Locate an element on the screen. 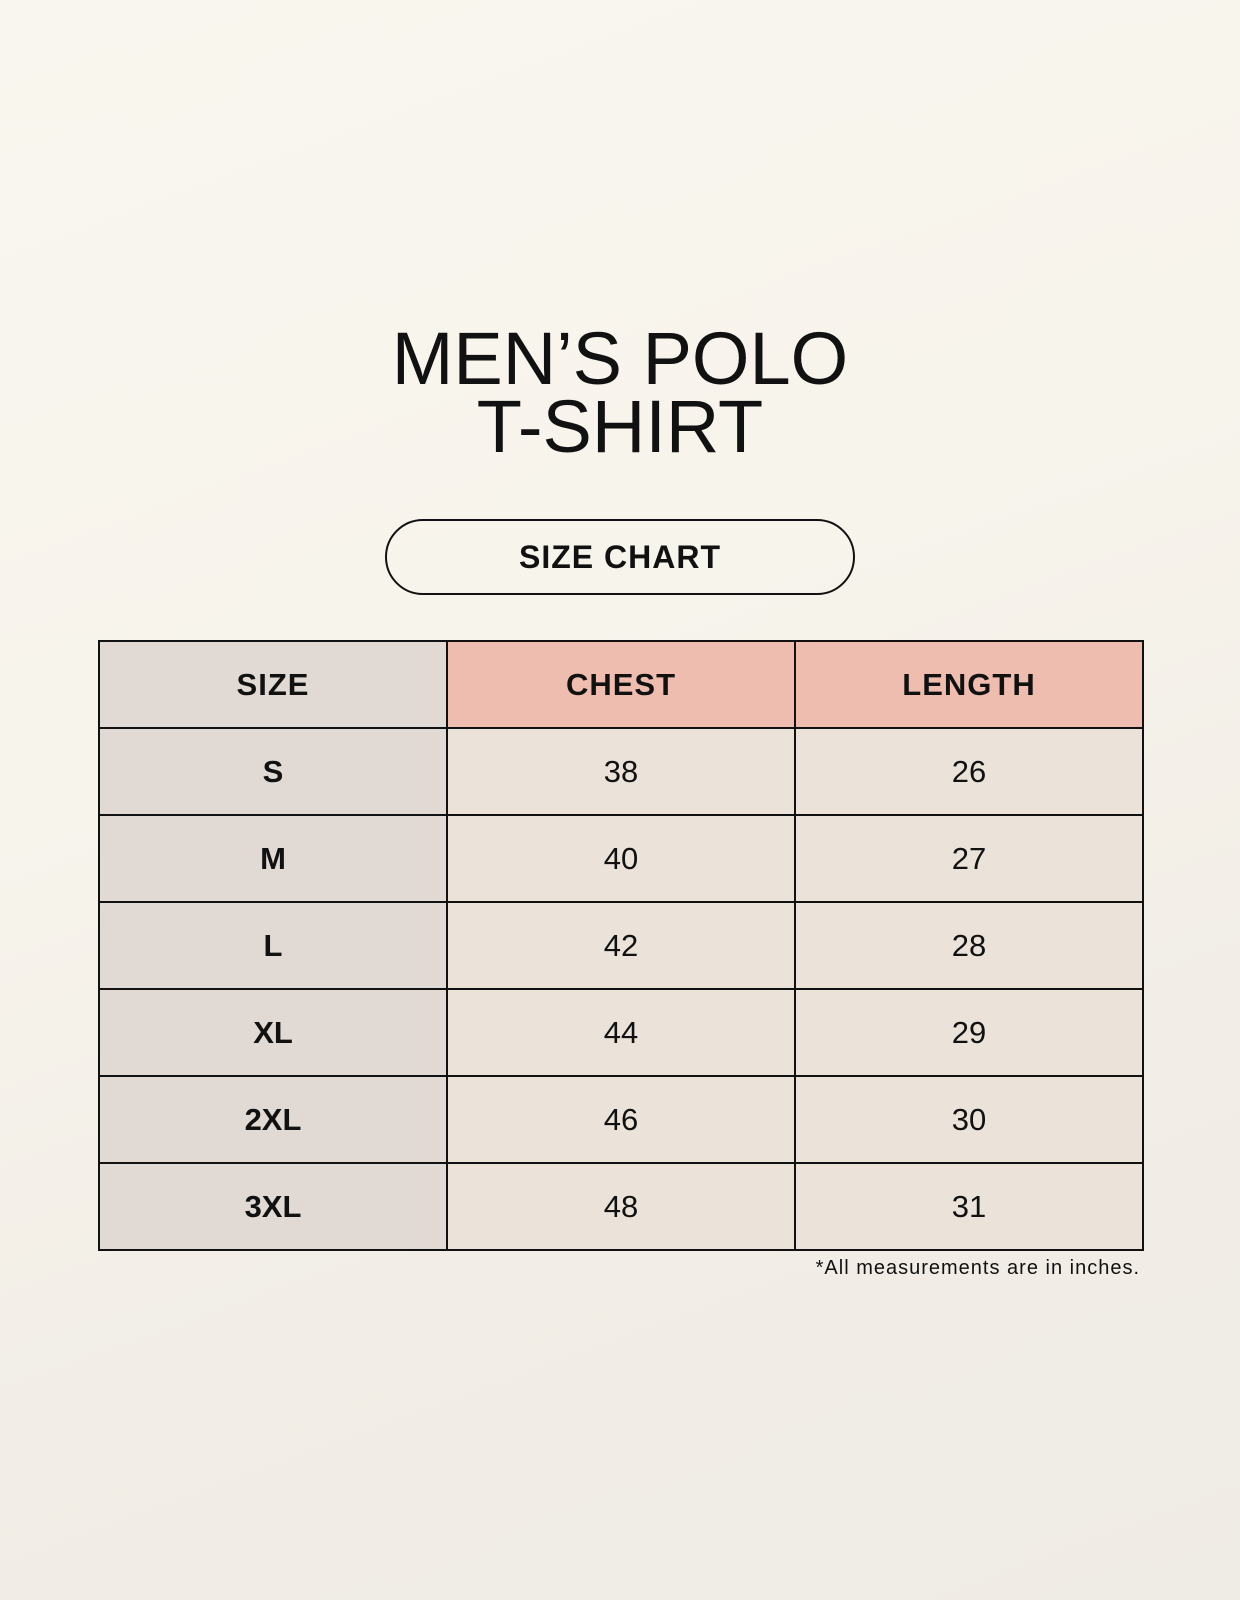 The height and width of the screenshot is (1600, 1240). table-row: 3XL 48 31 is located at coordinates (621, 1206).